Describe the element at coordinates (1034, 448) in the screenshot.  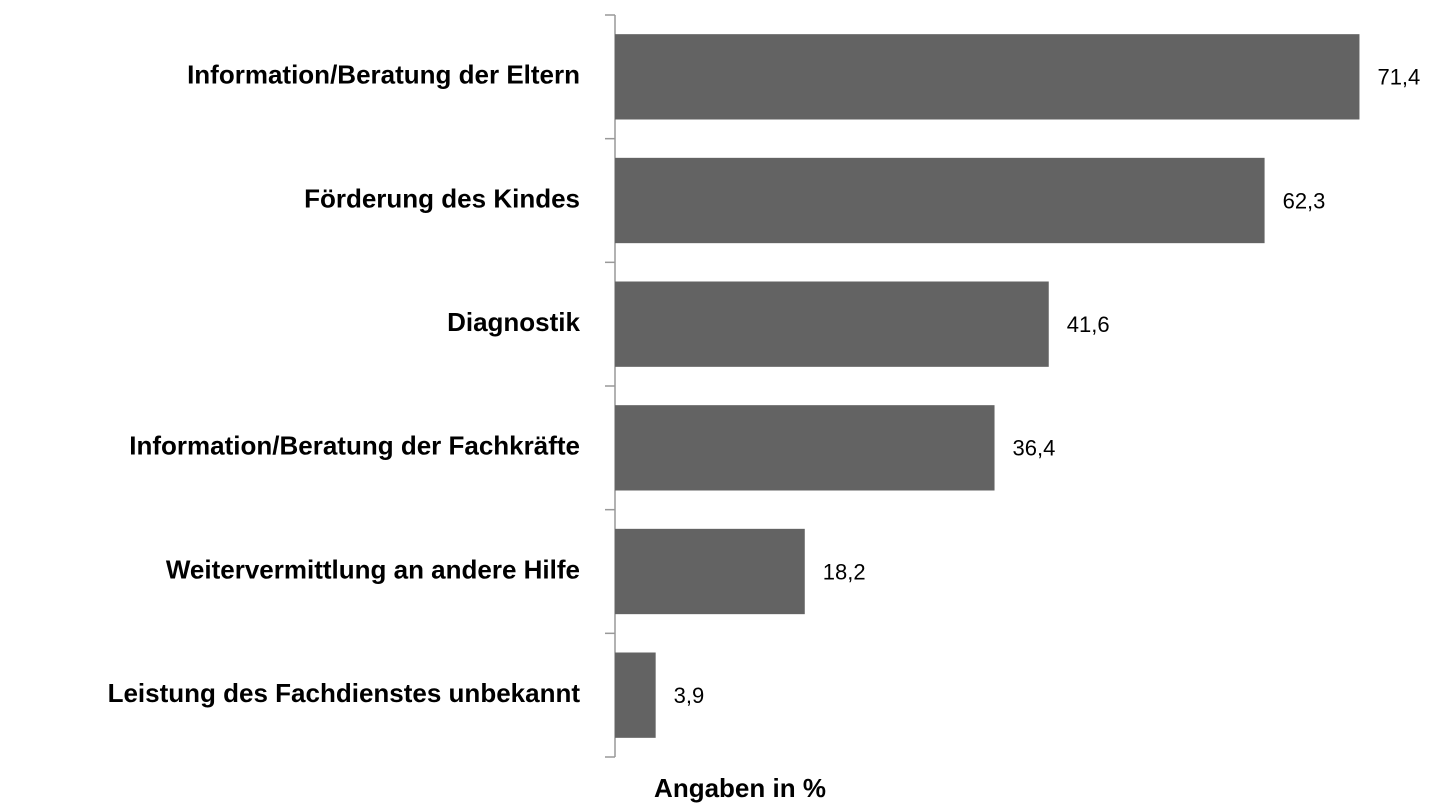
I see `data-label: 36,4` at that location.